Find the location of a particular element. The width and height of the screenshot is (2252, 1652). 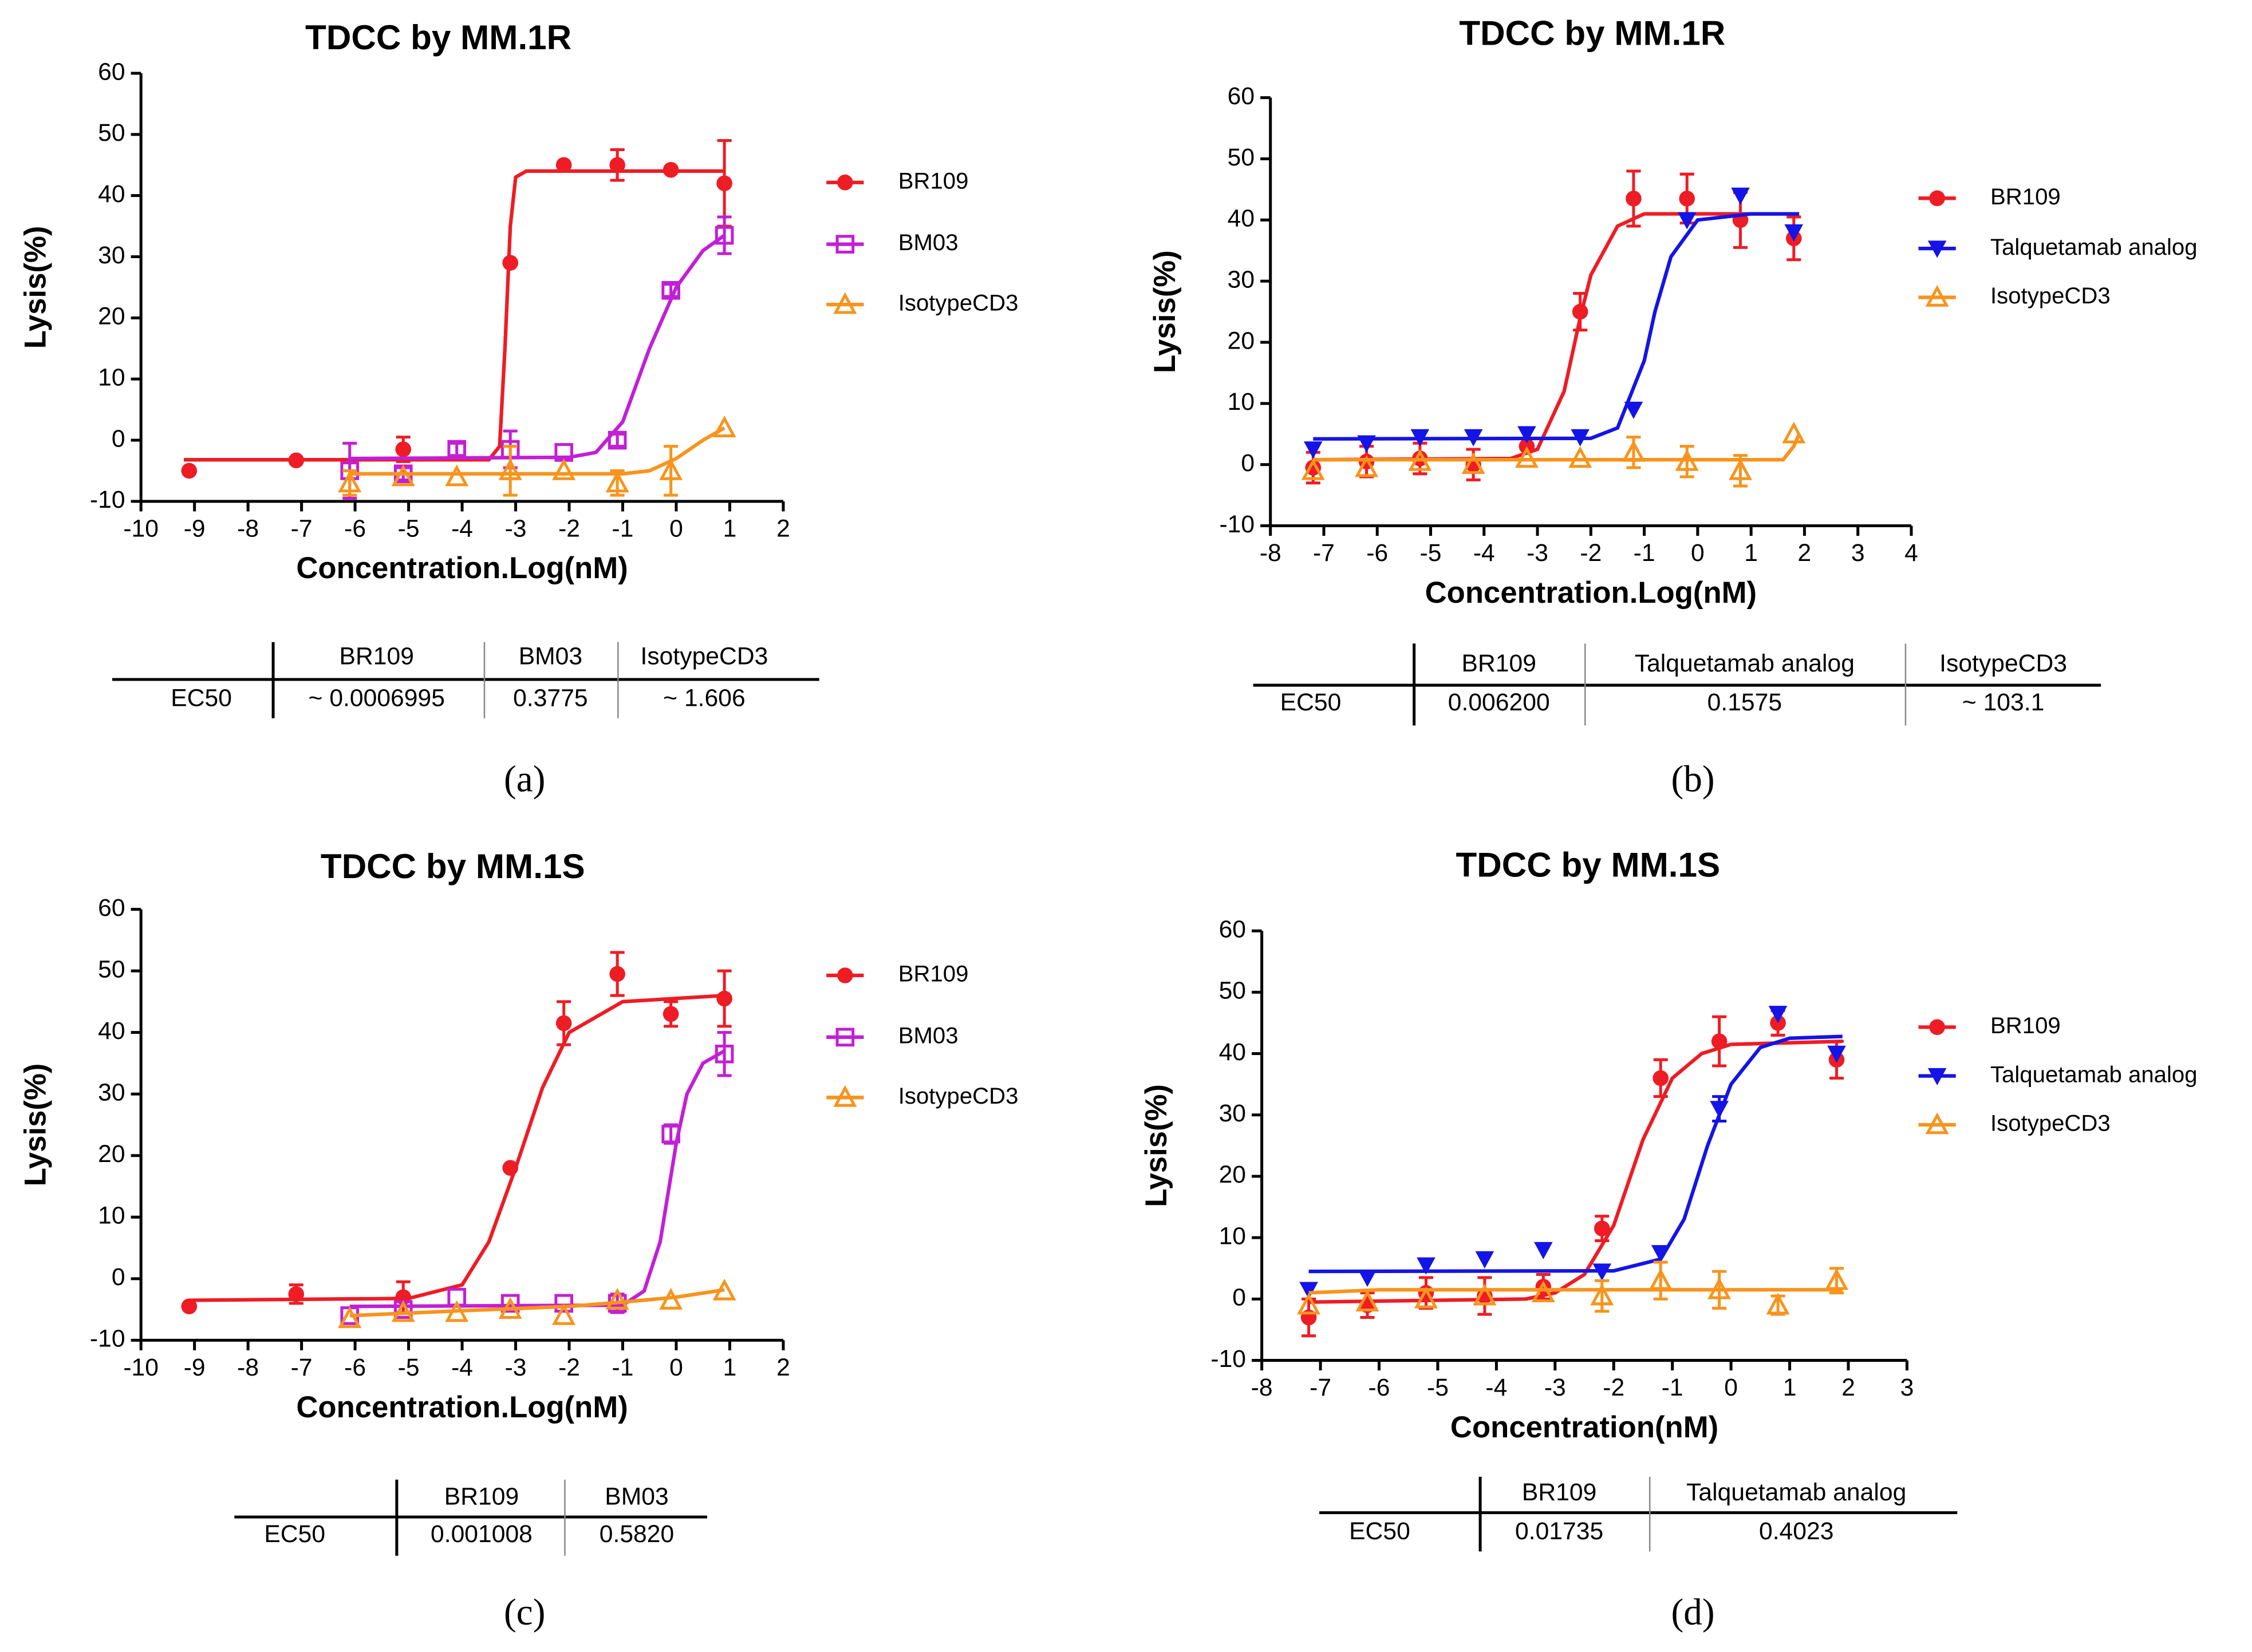

x-tick-label: -3 is located at coordinates (1555, 1387).